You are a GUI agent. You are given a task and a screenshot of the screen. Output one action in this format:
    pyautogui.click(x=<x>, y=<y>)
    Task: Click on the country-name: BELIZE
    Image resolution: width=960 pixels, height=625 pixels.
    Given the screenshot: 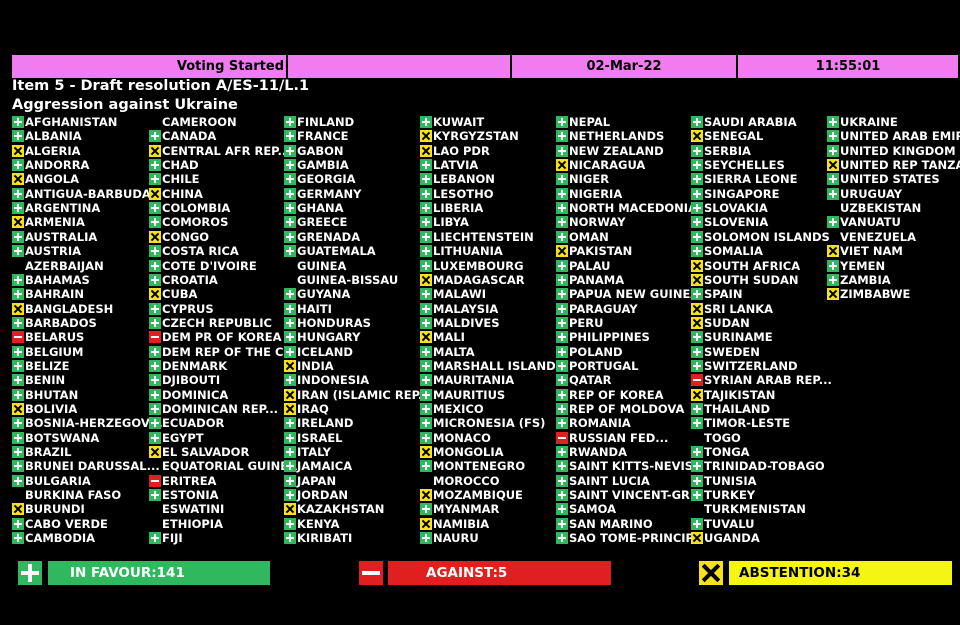 What is the action you would take?
    pyautogui.click(x=47, y=365)
    